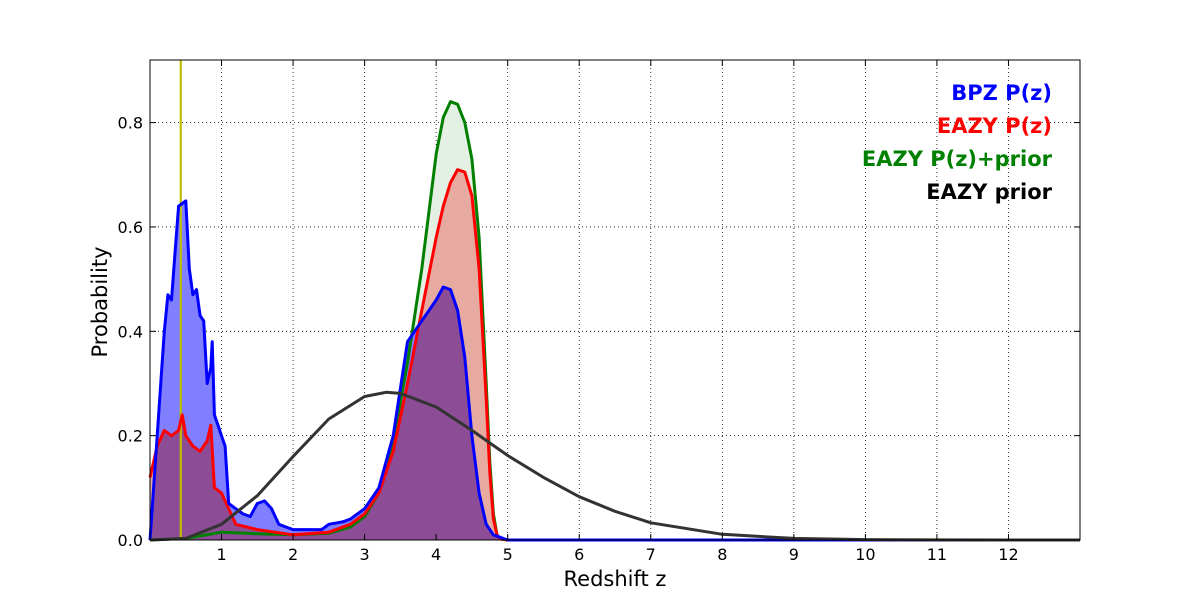  I want to click on x-tick-label-5: 6, so click(579, 554).